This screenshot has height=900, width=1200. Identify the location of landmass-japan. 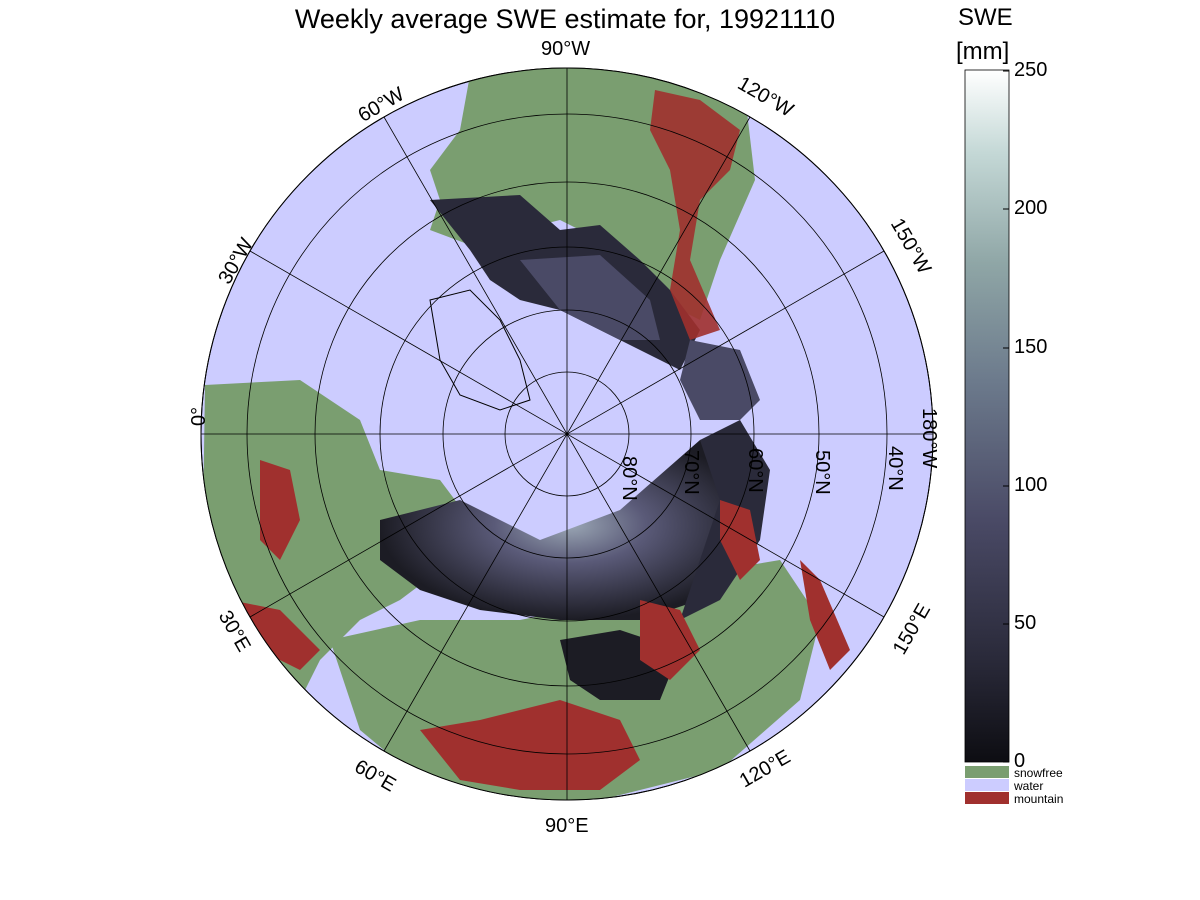
(825, 615).